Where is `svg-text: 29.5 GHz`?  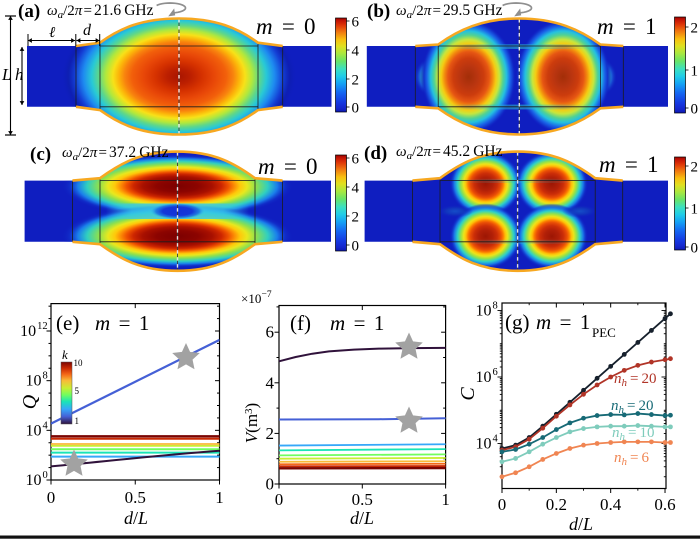 svg-text: 29.5 GHz is located at coordinates (473, 10).